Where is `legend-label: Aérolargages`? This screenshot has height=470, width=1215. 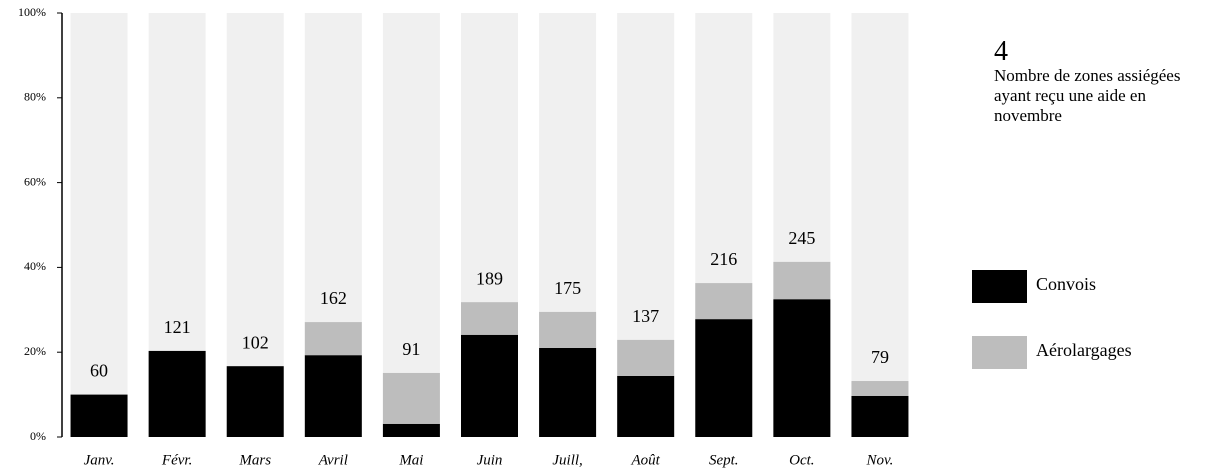 legend-label: Aérolargages is located at coordinates (1084, 350).